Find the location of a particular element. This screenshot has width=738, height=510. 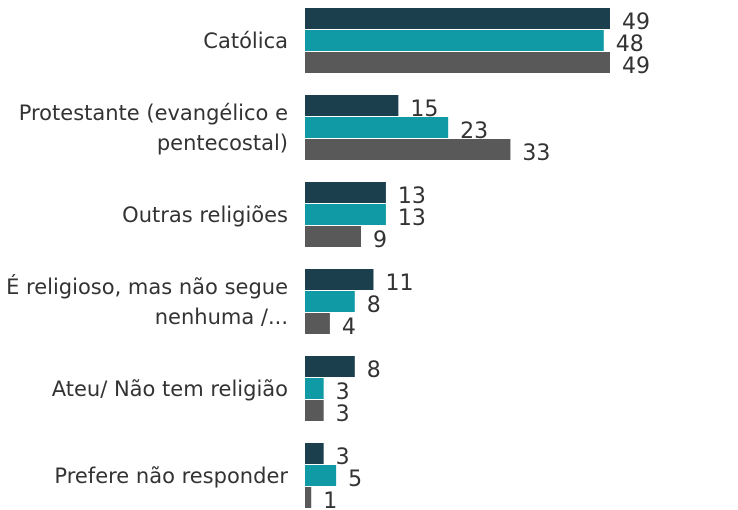

value-label: 4 is located at coordinates (349, 327).